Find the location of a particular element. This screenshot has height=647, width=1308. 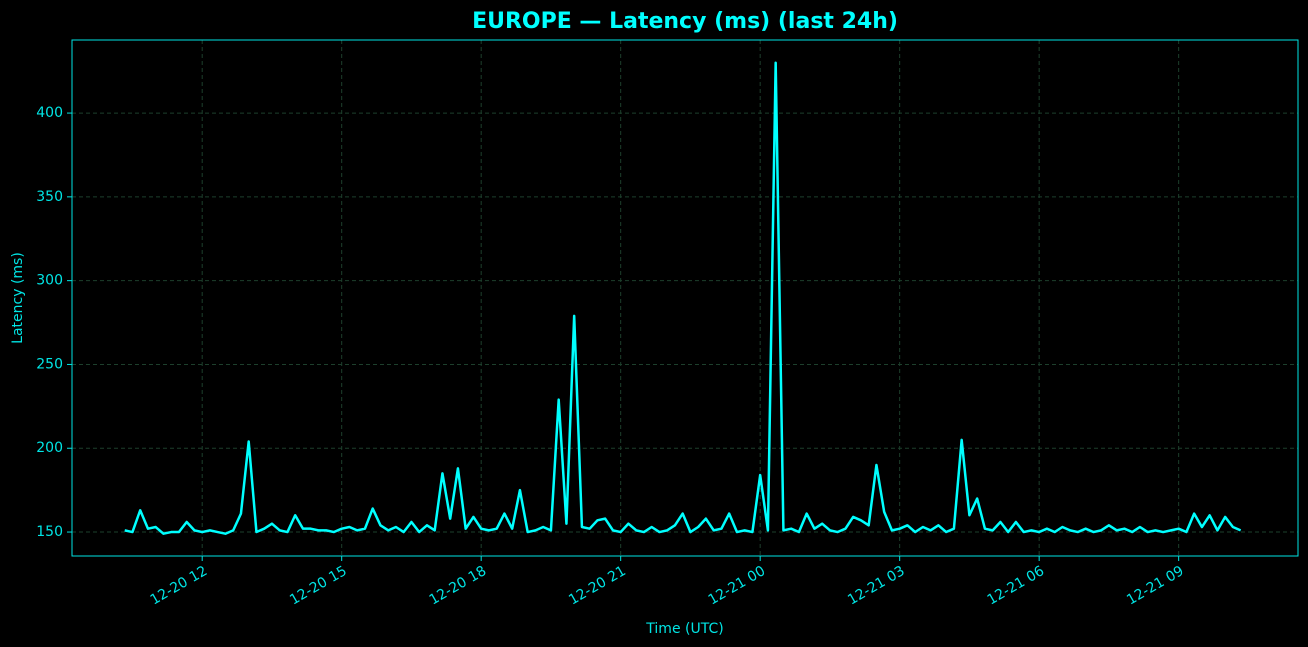

chart-title: EUROPE — Latency (ms) (last 24h) is located at coordinates (685, 21).